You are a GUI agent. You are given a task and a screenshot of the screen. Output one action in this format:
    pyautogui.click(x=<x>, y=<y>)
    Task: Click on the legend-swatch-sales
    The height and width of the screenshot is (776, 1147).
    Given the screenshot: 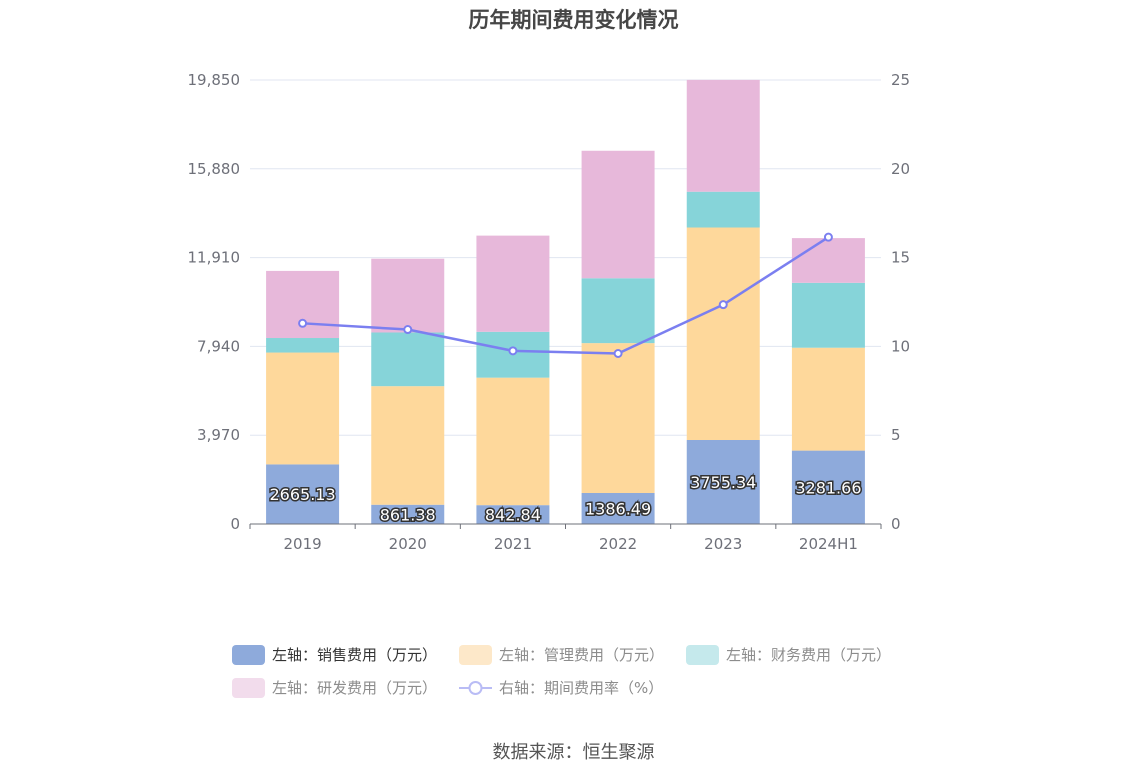 What is the action you would take?
    pyautogui.click(x=248, y=654)
    